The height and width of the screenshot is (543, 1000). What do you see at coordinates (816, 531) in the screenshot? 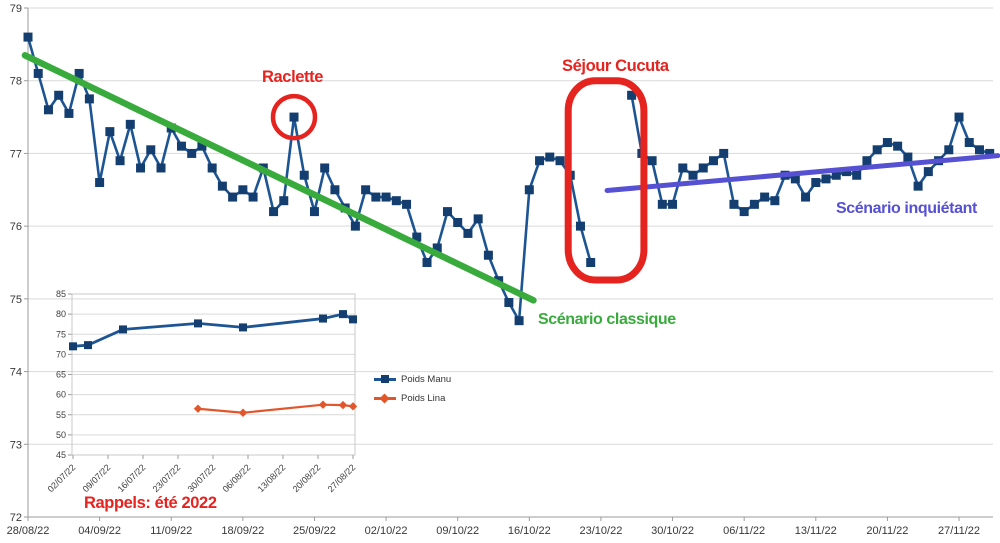
I see `svg-text: 13/11/22` at bounding box center [816, 531].